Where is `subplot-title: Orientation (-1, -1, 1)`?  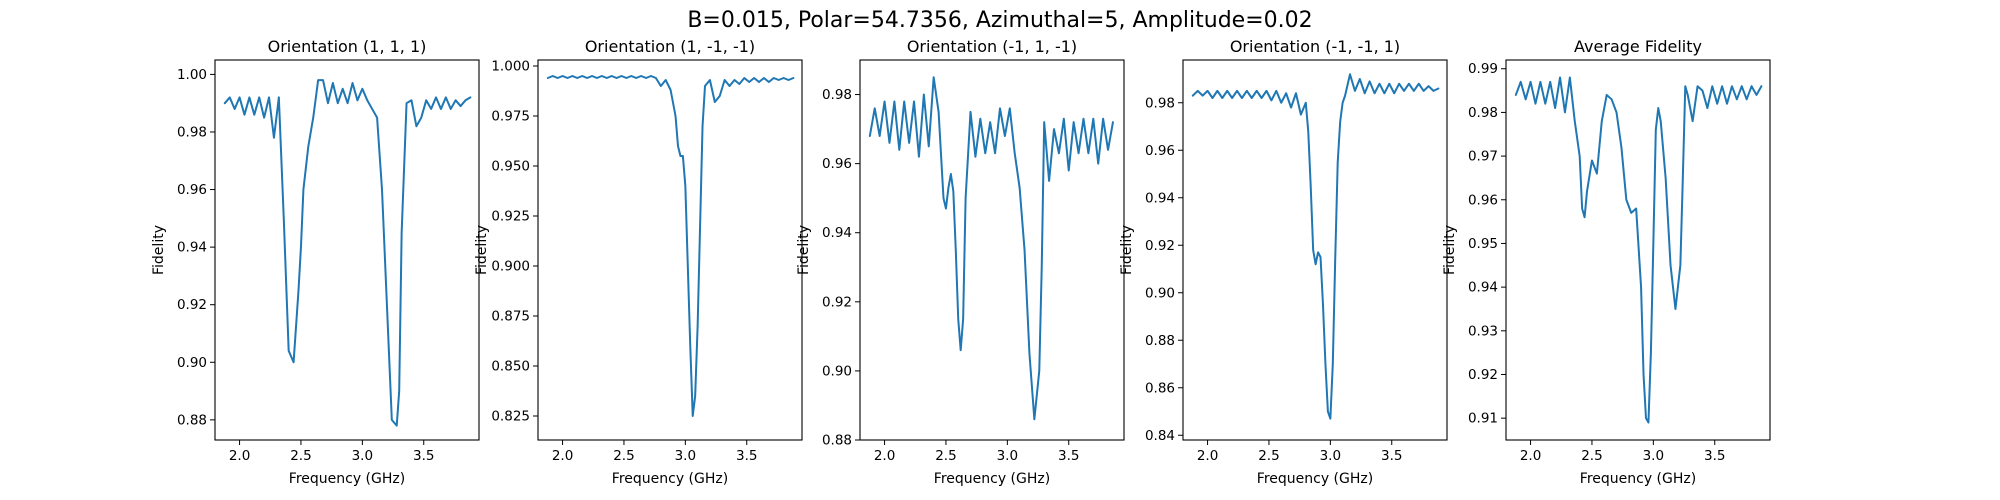
subplot-title: Orientation (-1, -1, 1) is located at coordinates (1315, 46).